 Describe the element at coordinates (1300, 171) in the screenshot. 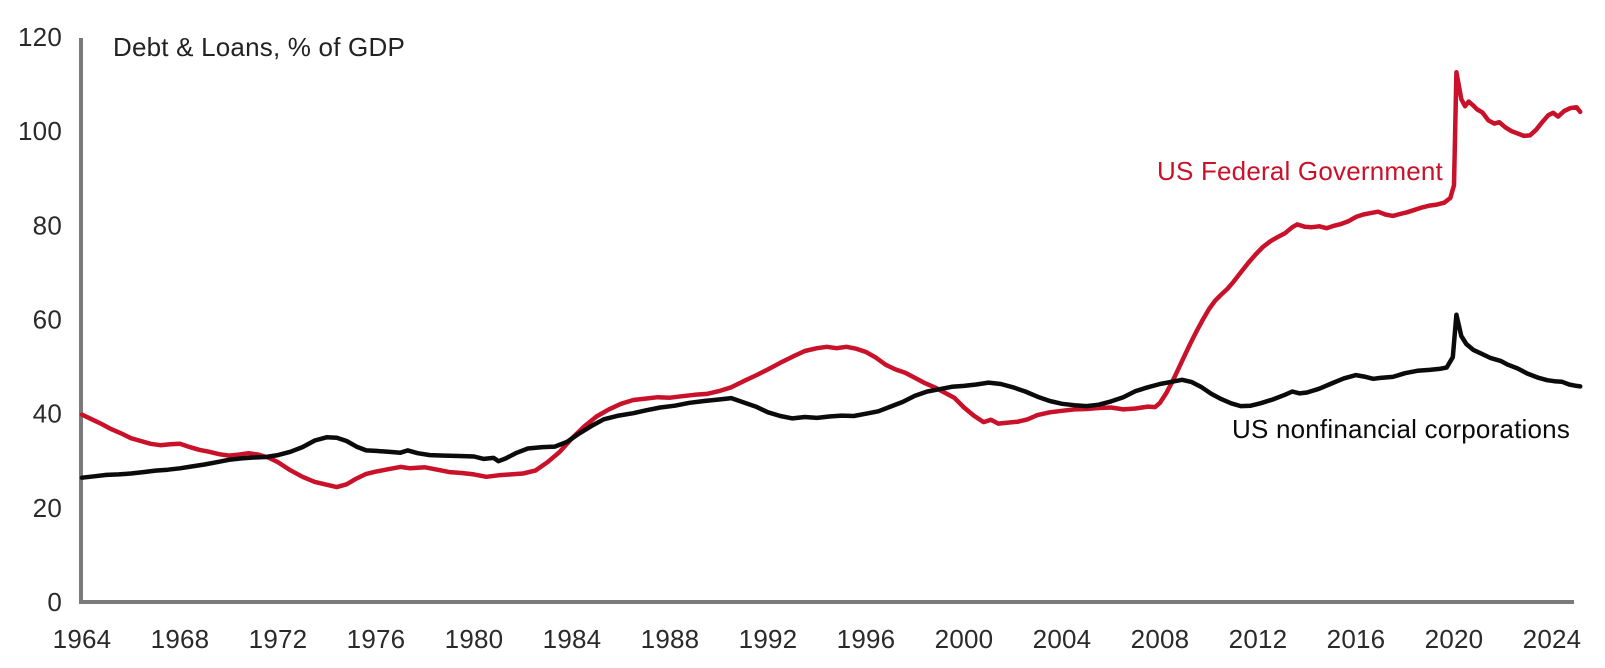

I see `series-label-us-federal-government: US Federal Government` at that location.